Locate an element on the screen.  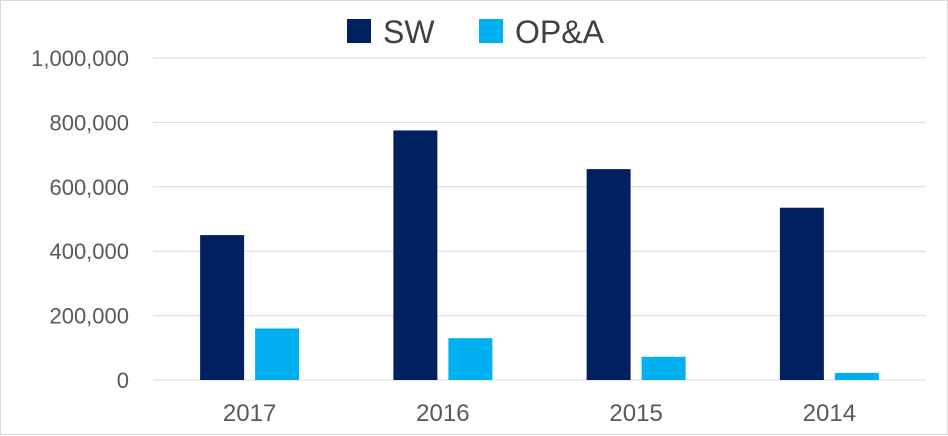
bar-opa-2017 is located at coordinates (277, 354).